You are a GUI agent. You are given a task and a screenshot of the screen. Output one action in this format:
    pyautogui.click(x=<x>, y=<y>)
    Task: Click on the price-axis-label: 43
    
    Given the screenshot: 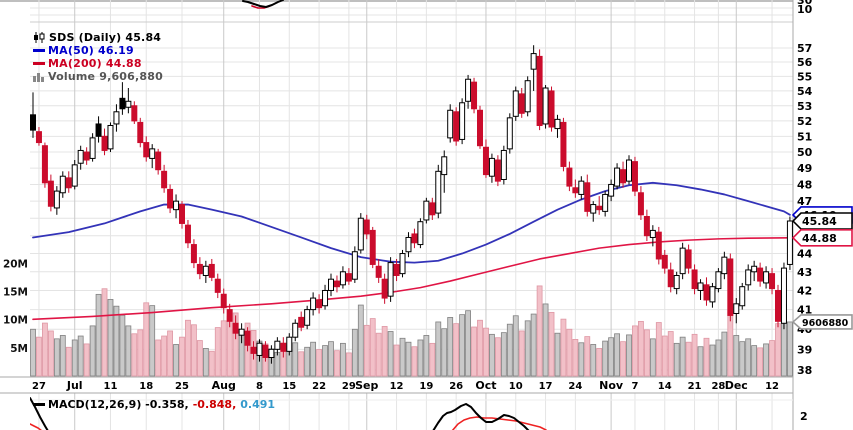 What is the action you would take?
    pyautogui.click(x=804, y=272)
    